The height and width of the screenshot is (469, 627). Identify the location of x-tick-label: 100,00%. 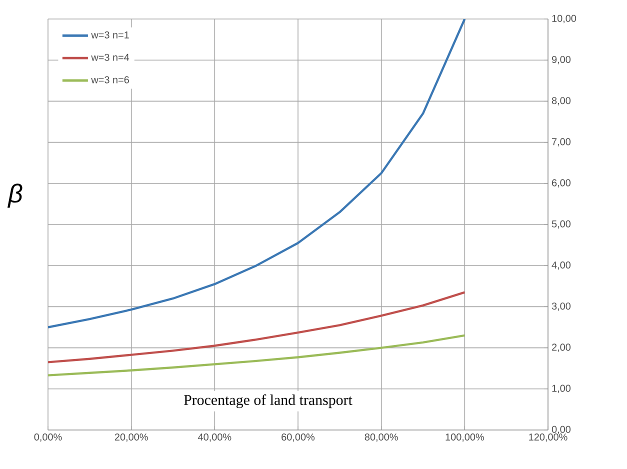
(465, 438).